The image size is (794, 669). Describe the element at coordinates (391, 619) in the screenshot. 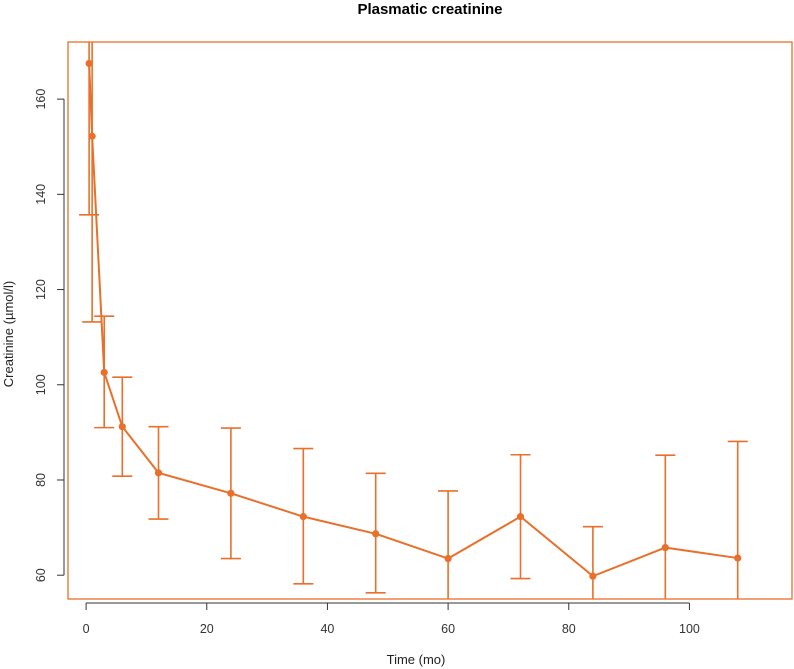

I see `x-axis: 0 20 40 60 80 100` at that location.